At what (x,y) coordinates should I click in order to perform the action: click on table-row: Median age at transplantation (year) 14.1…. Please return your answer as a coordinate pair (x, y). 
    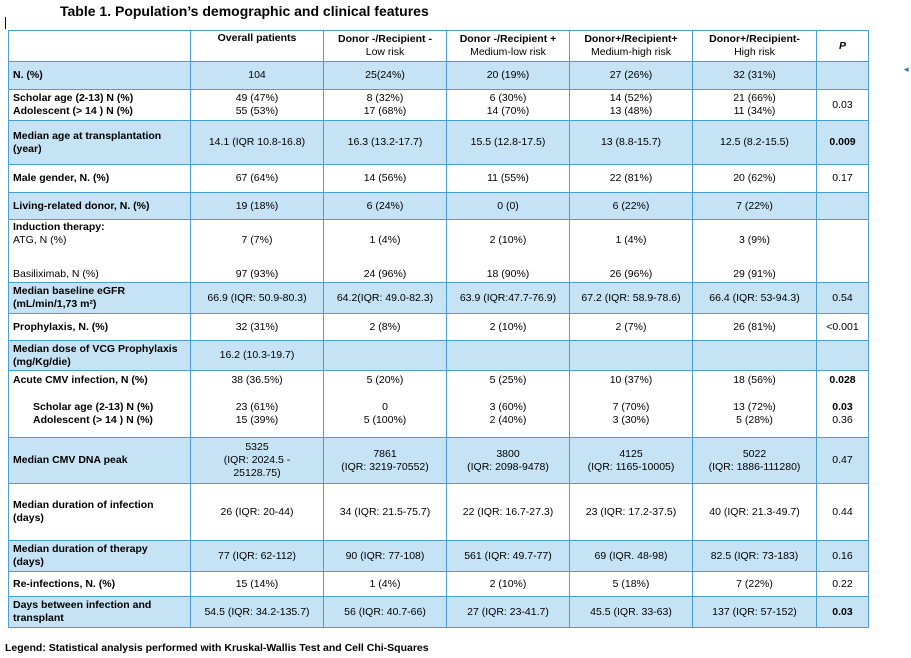
    Looking at the image, I should click on (438, 142).